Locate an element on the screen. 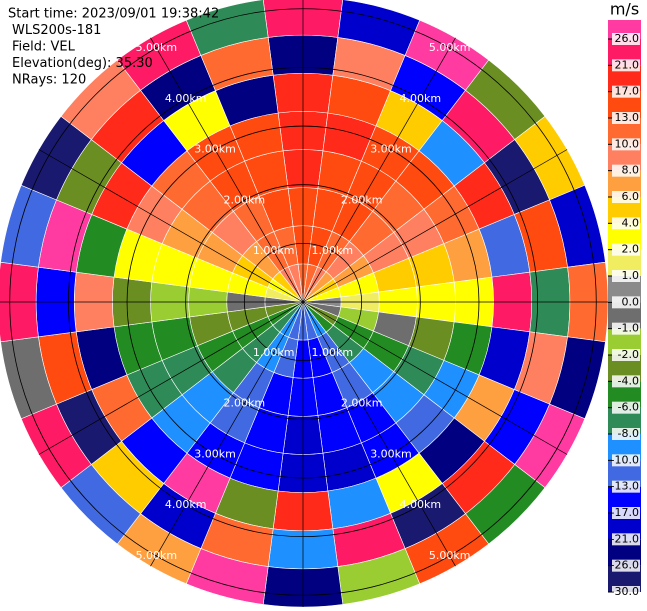  colorbar-tick-label: 13.0 is located at coordinates (627, 117).